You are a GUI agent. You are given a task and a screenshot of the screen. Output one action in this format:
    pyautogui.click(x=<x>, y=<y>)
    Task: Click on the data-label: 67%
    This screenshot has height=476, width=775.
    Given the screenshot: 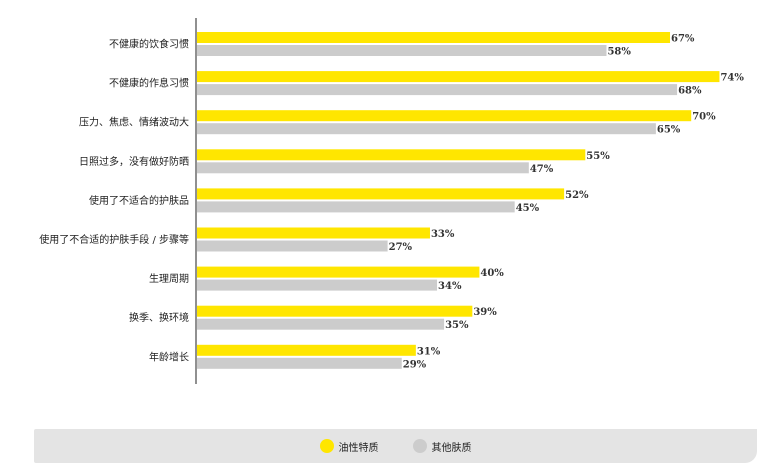 What is the action you would take?
    pyautogui.click(x=683, y=39)
    